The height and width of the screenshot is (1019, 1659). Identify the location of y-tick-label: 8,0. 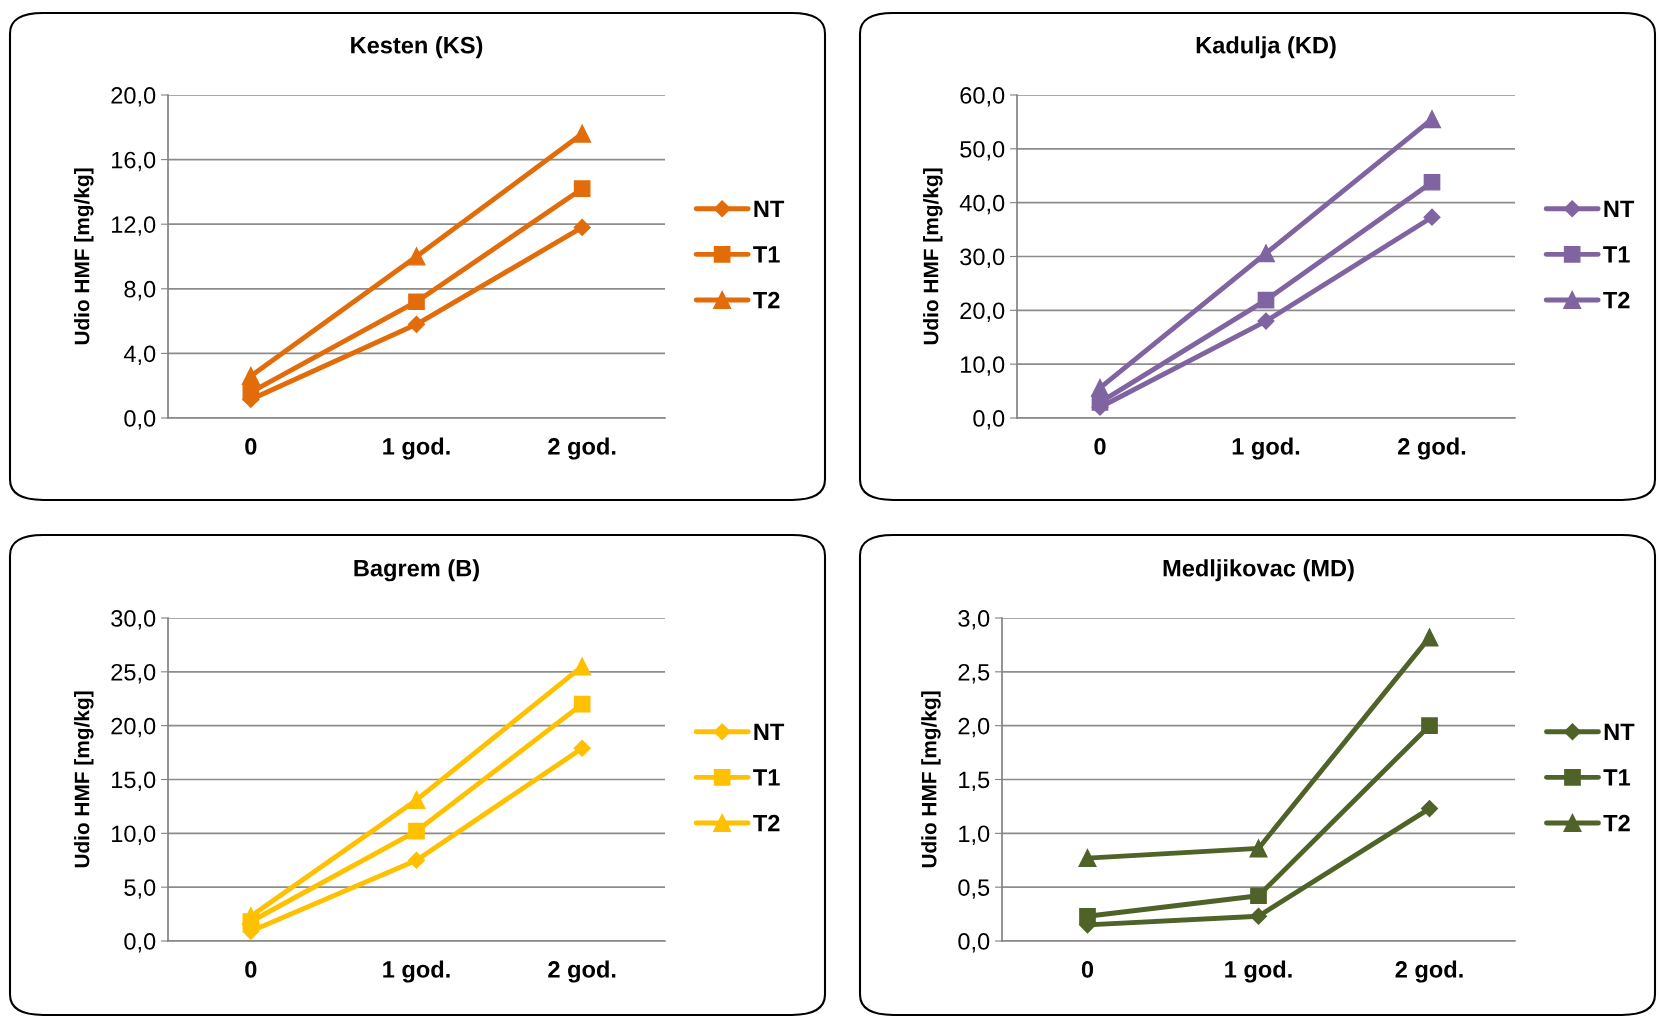
(140, 290).